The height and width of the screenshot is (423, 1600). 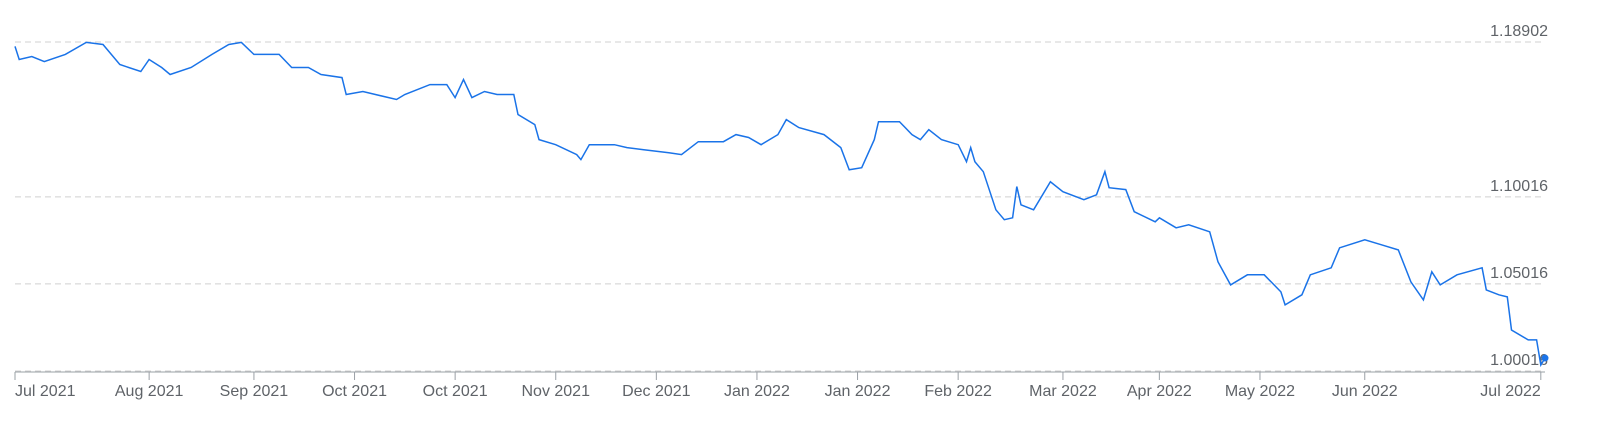 I want to click on x-tick-label: Sep 2021, so click(x=254, y=391).